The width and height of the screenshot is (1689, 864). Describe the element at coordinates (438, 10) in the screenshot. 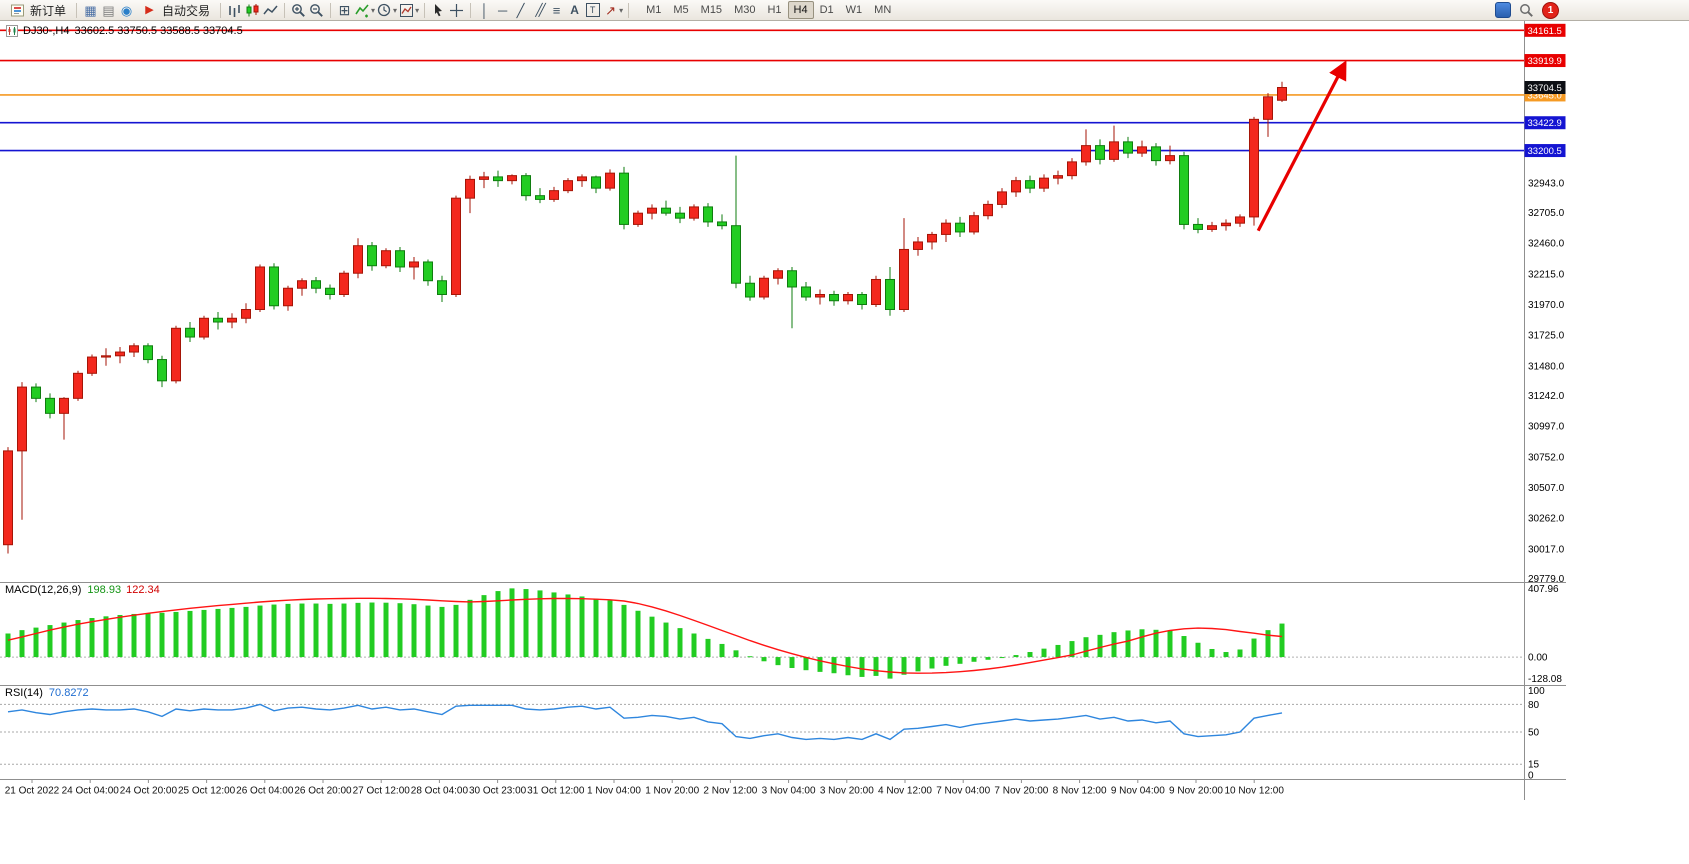

I see `cursor-icon` at that location.